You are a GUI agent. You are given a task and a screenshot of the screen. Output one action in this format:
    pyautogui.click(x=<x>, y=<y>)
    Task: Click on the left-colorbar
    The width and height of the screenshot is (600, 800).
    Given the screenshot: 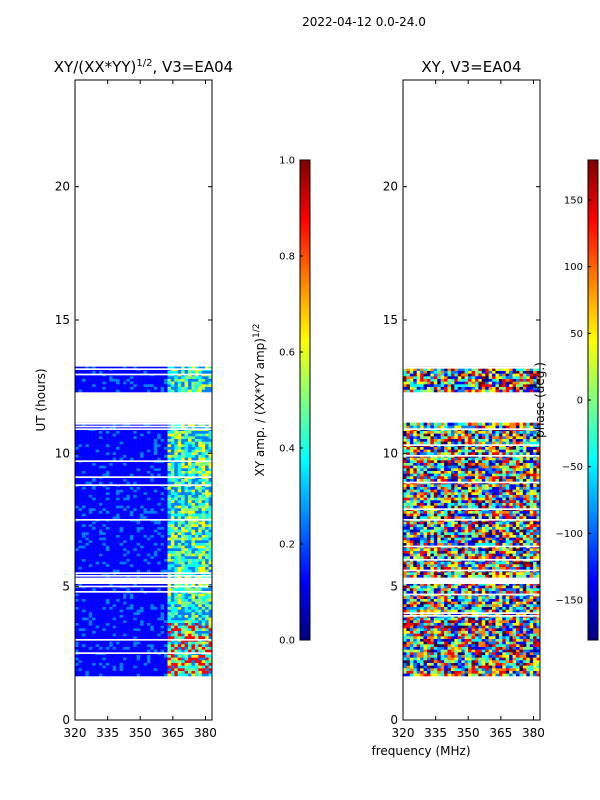 What is the action you would take?
    pyautogui.click(x=305, y=400)
    